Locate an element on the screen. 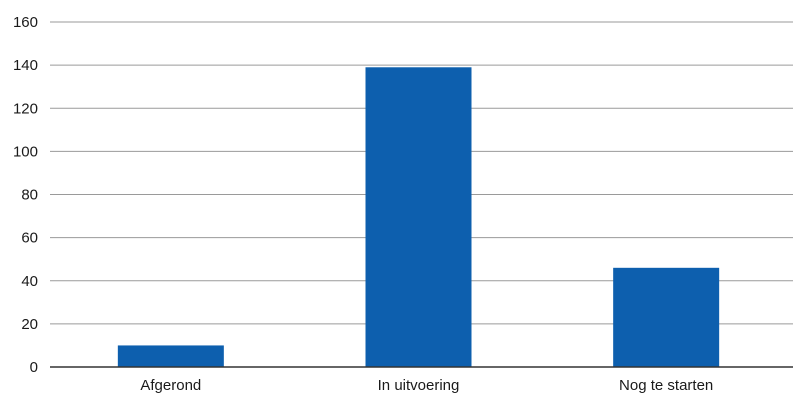 The image size is (793, 398). y-tick-label: 120 is located at coordinates (25, 108).